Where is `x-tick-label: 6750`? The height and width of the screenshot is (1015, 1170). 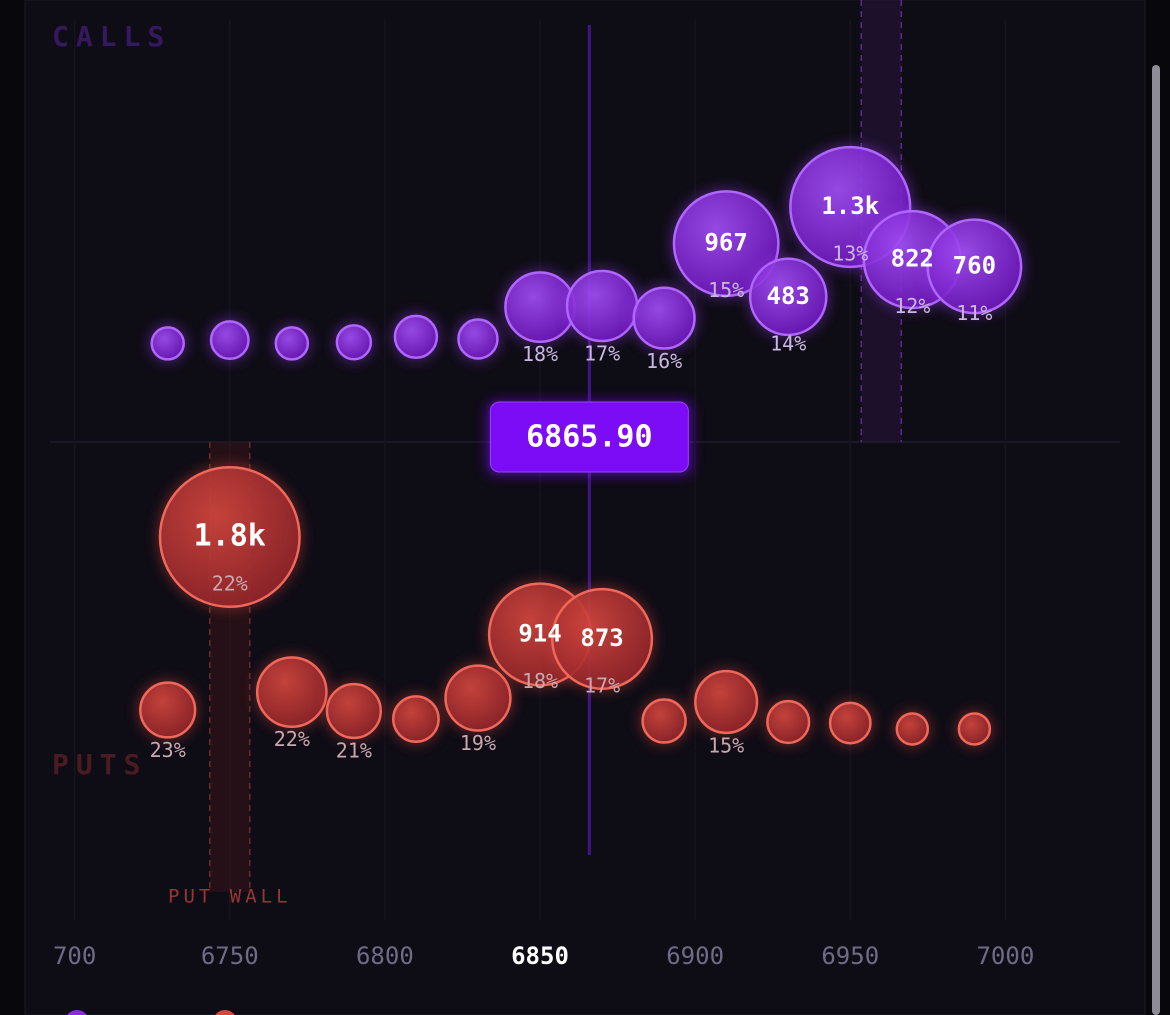 x-tick-label: 6750 is located at coordinates (230, 956).